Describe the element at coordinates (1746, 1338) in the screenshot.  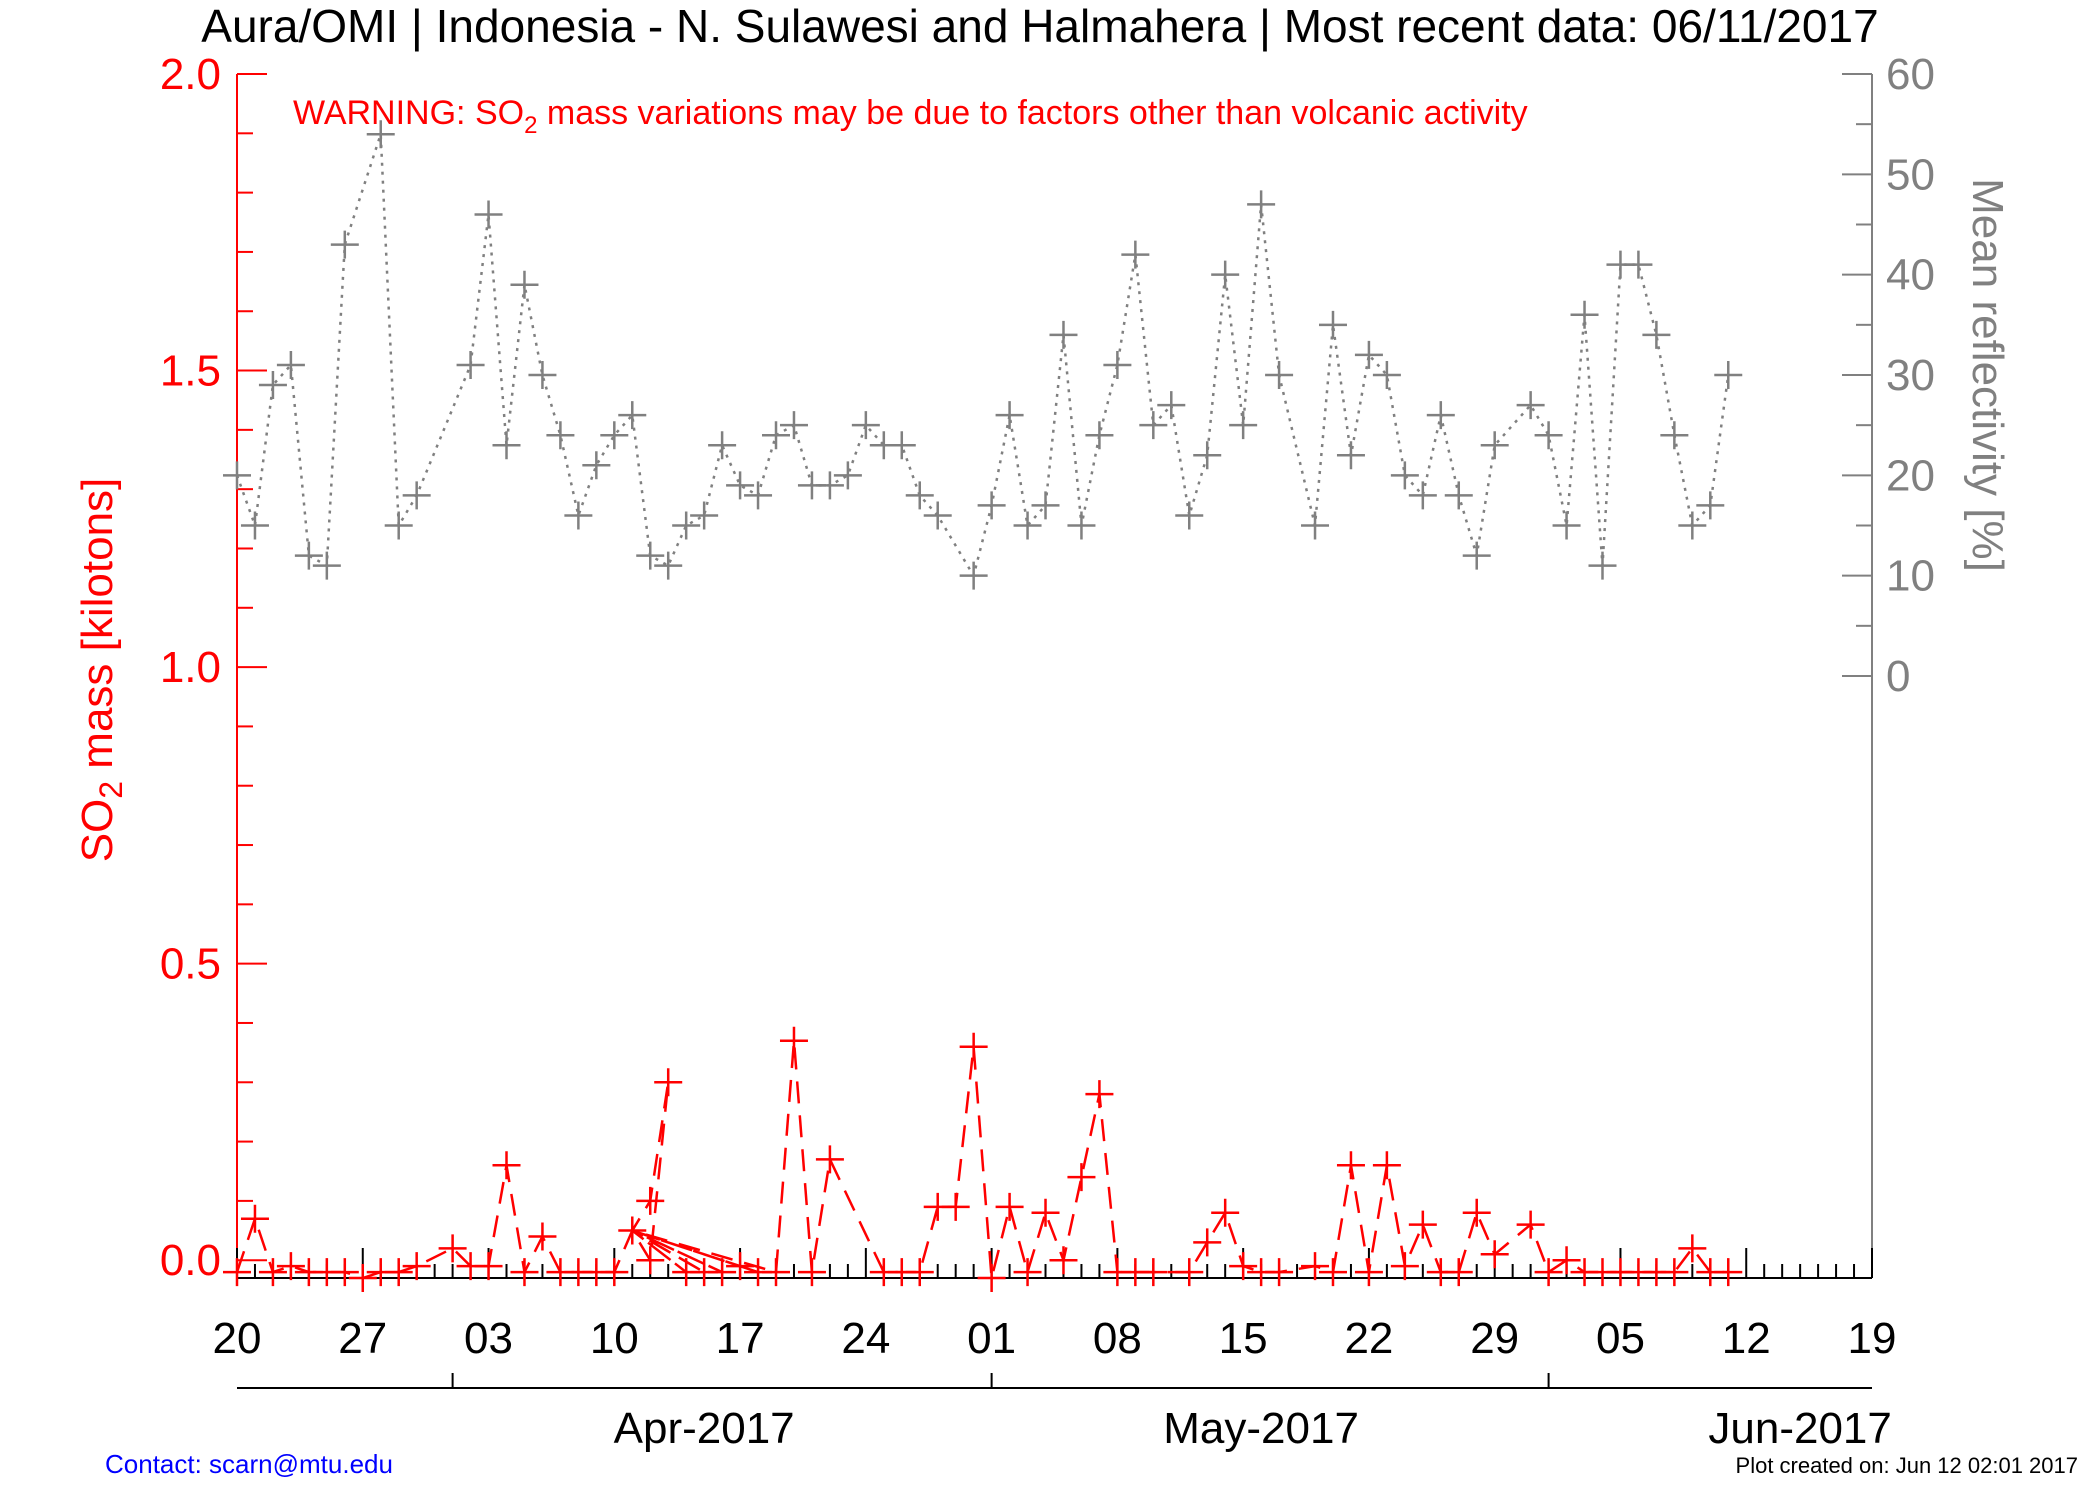
I see `date-tick-label: 12` at that location.